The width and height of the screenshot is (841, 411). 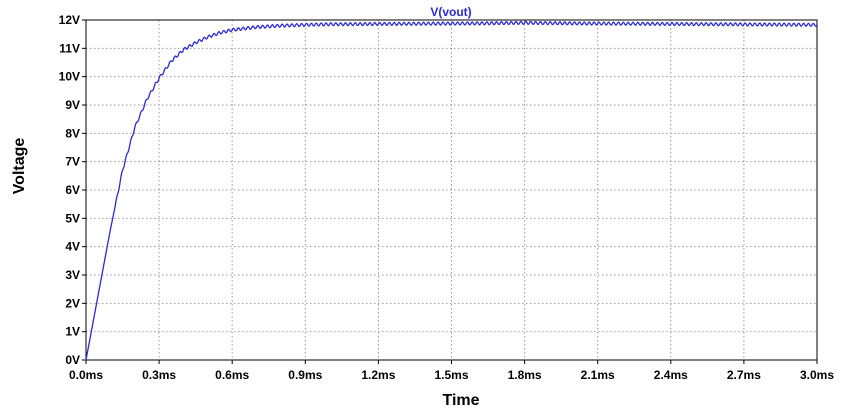 What do you see at coordinates (72, 105) in the screenshot?
I see `y-tick-label: 9V` at bounding box center [72, 105].